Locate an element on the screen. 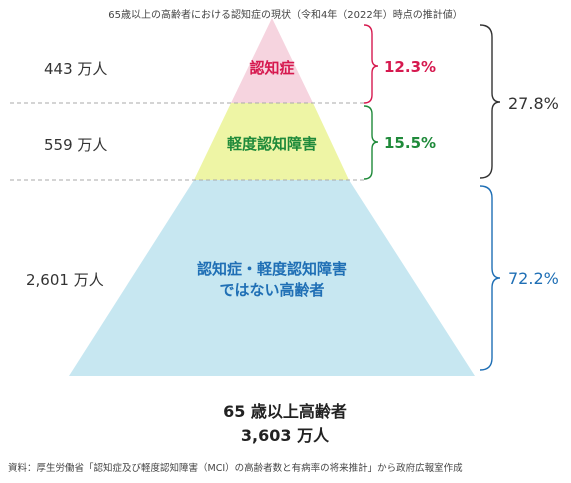 This screenshot has width=571, height=483. brace-bottom-tier is located at coordinates (490, 278).